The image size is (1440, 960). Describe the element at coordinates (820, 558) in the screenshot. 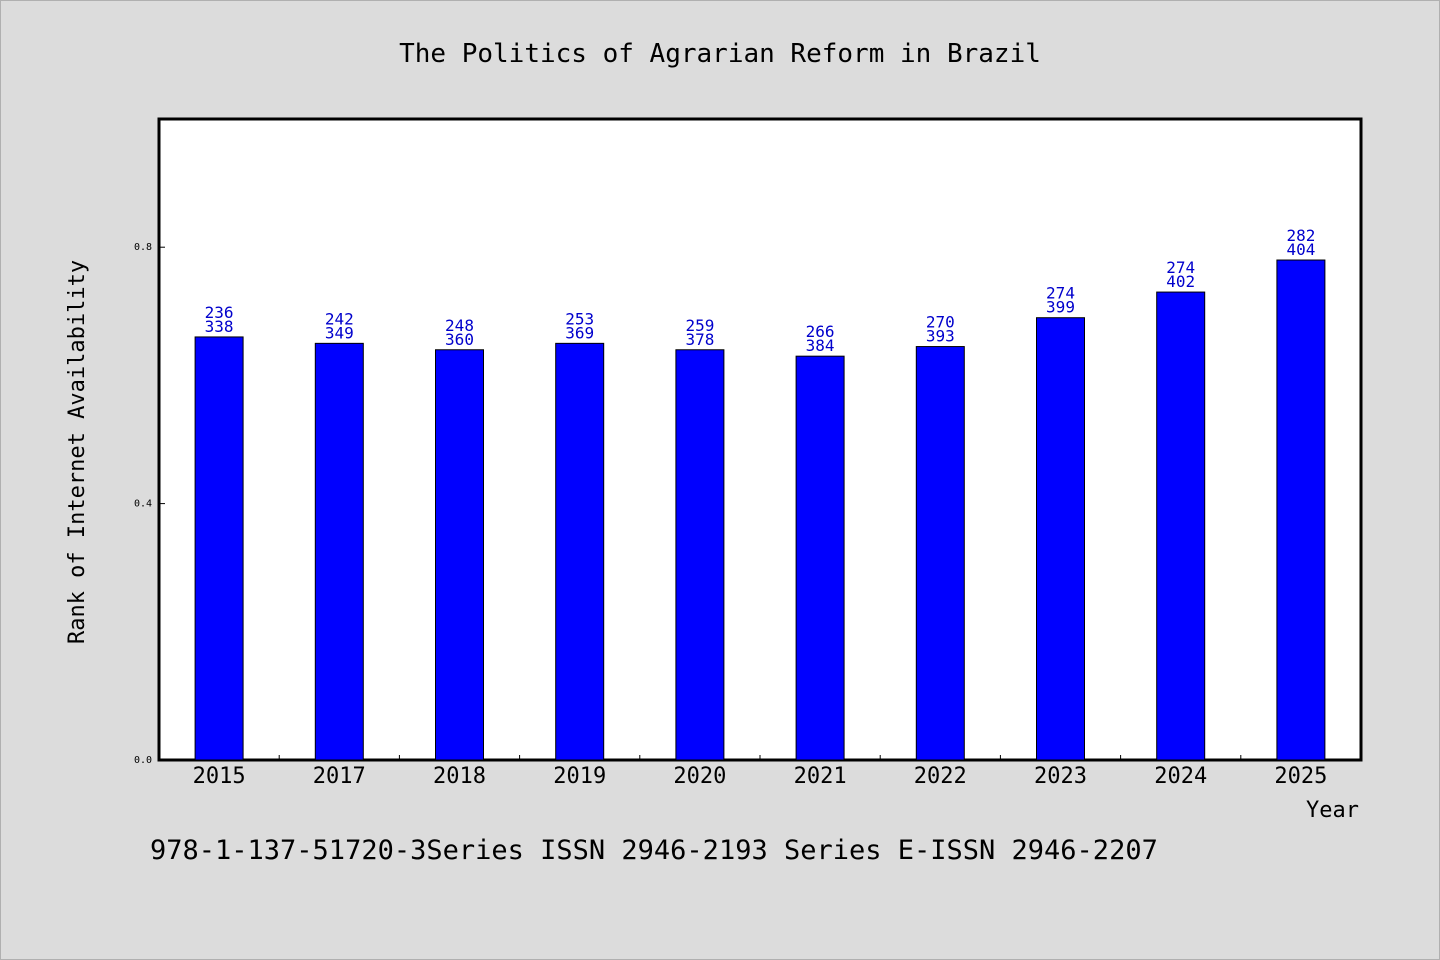

I see `bar-2021` at that location.